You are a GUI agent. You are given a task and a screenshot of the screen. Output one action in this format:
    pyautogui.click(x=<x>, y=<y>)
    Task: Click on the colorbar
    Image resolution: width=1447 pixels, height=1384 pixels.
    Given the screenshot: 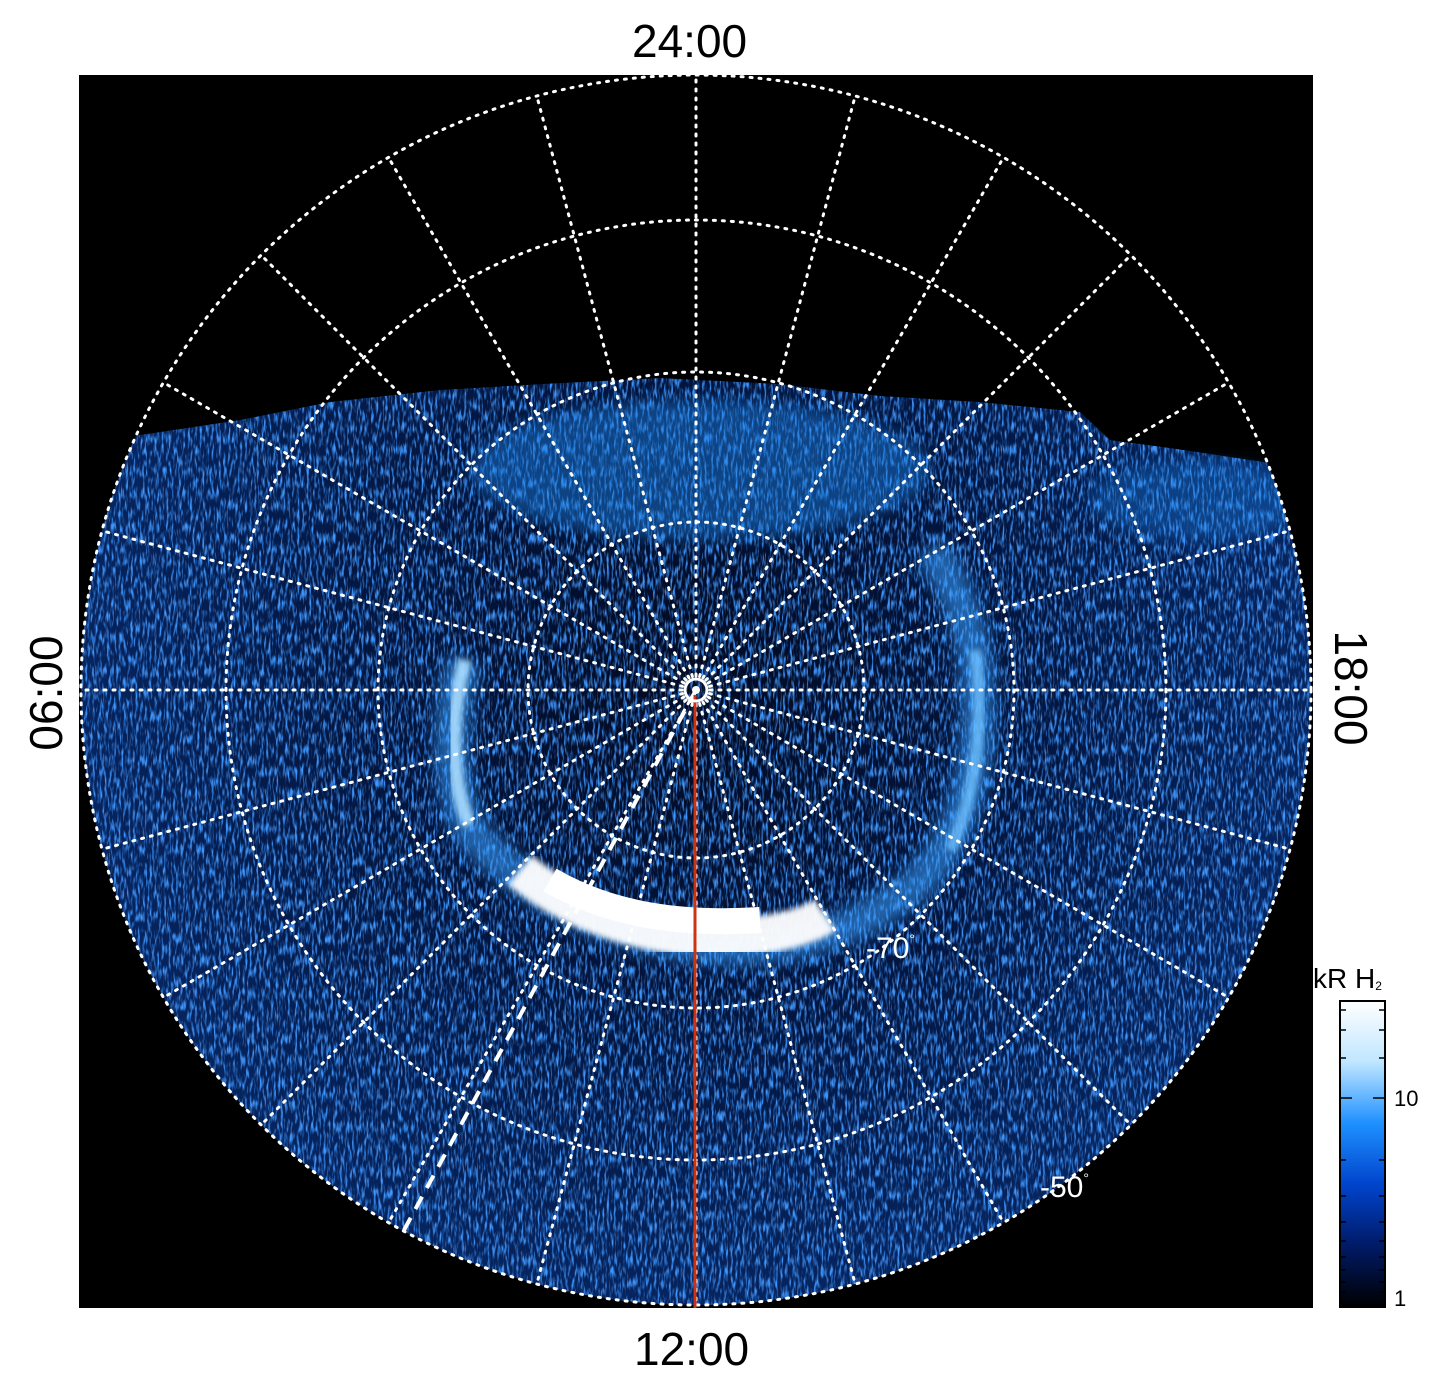 What is the action you would take?
    pyautogui.click(x=1362, y=1154)
    